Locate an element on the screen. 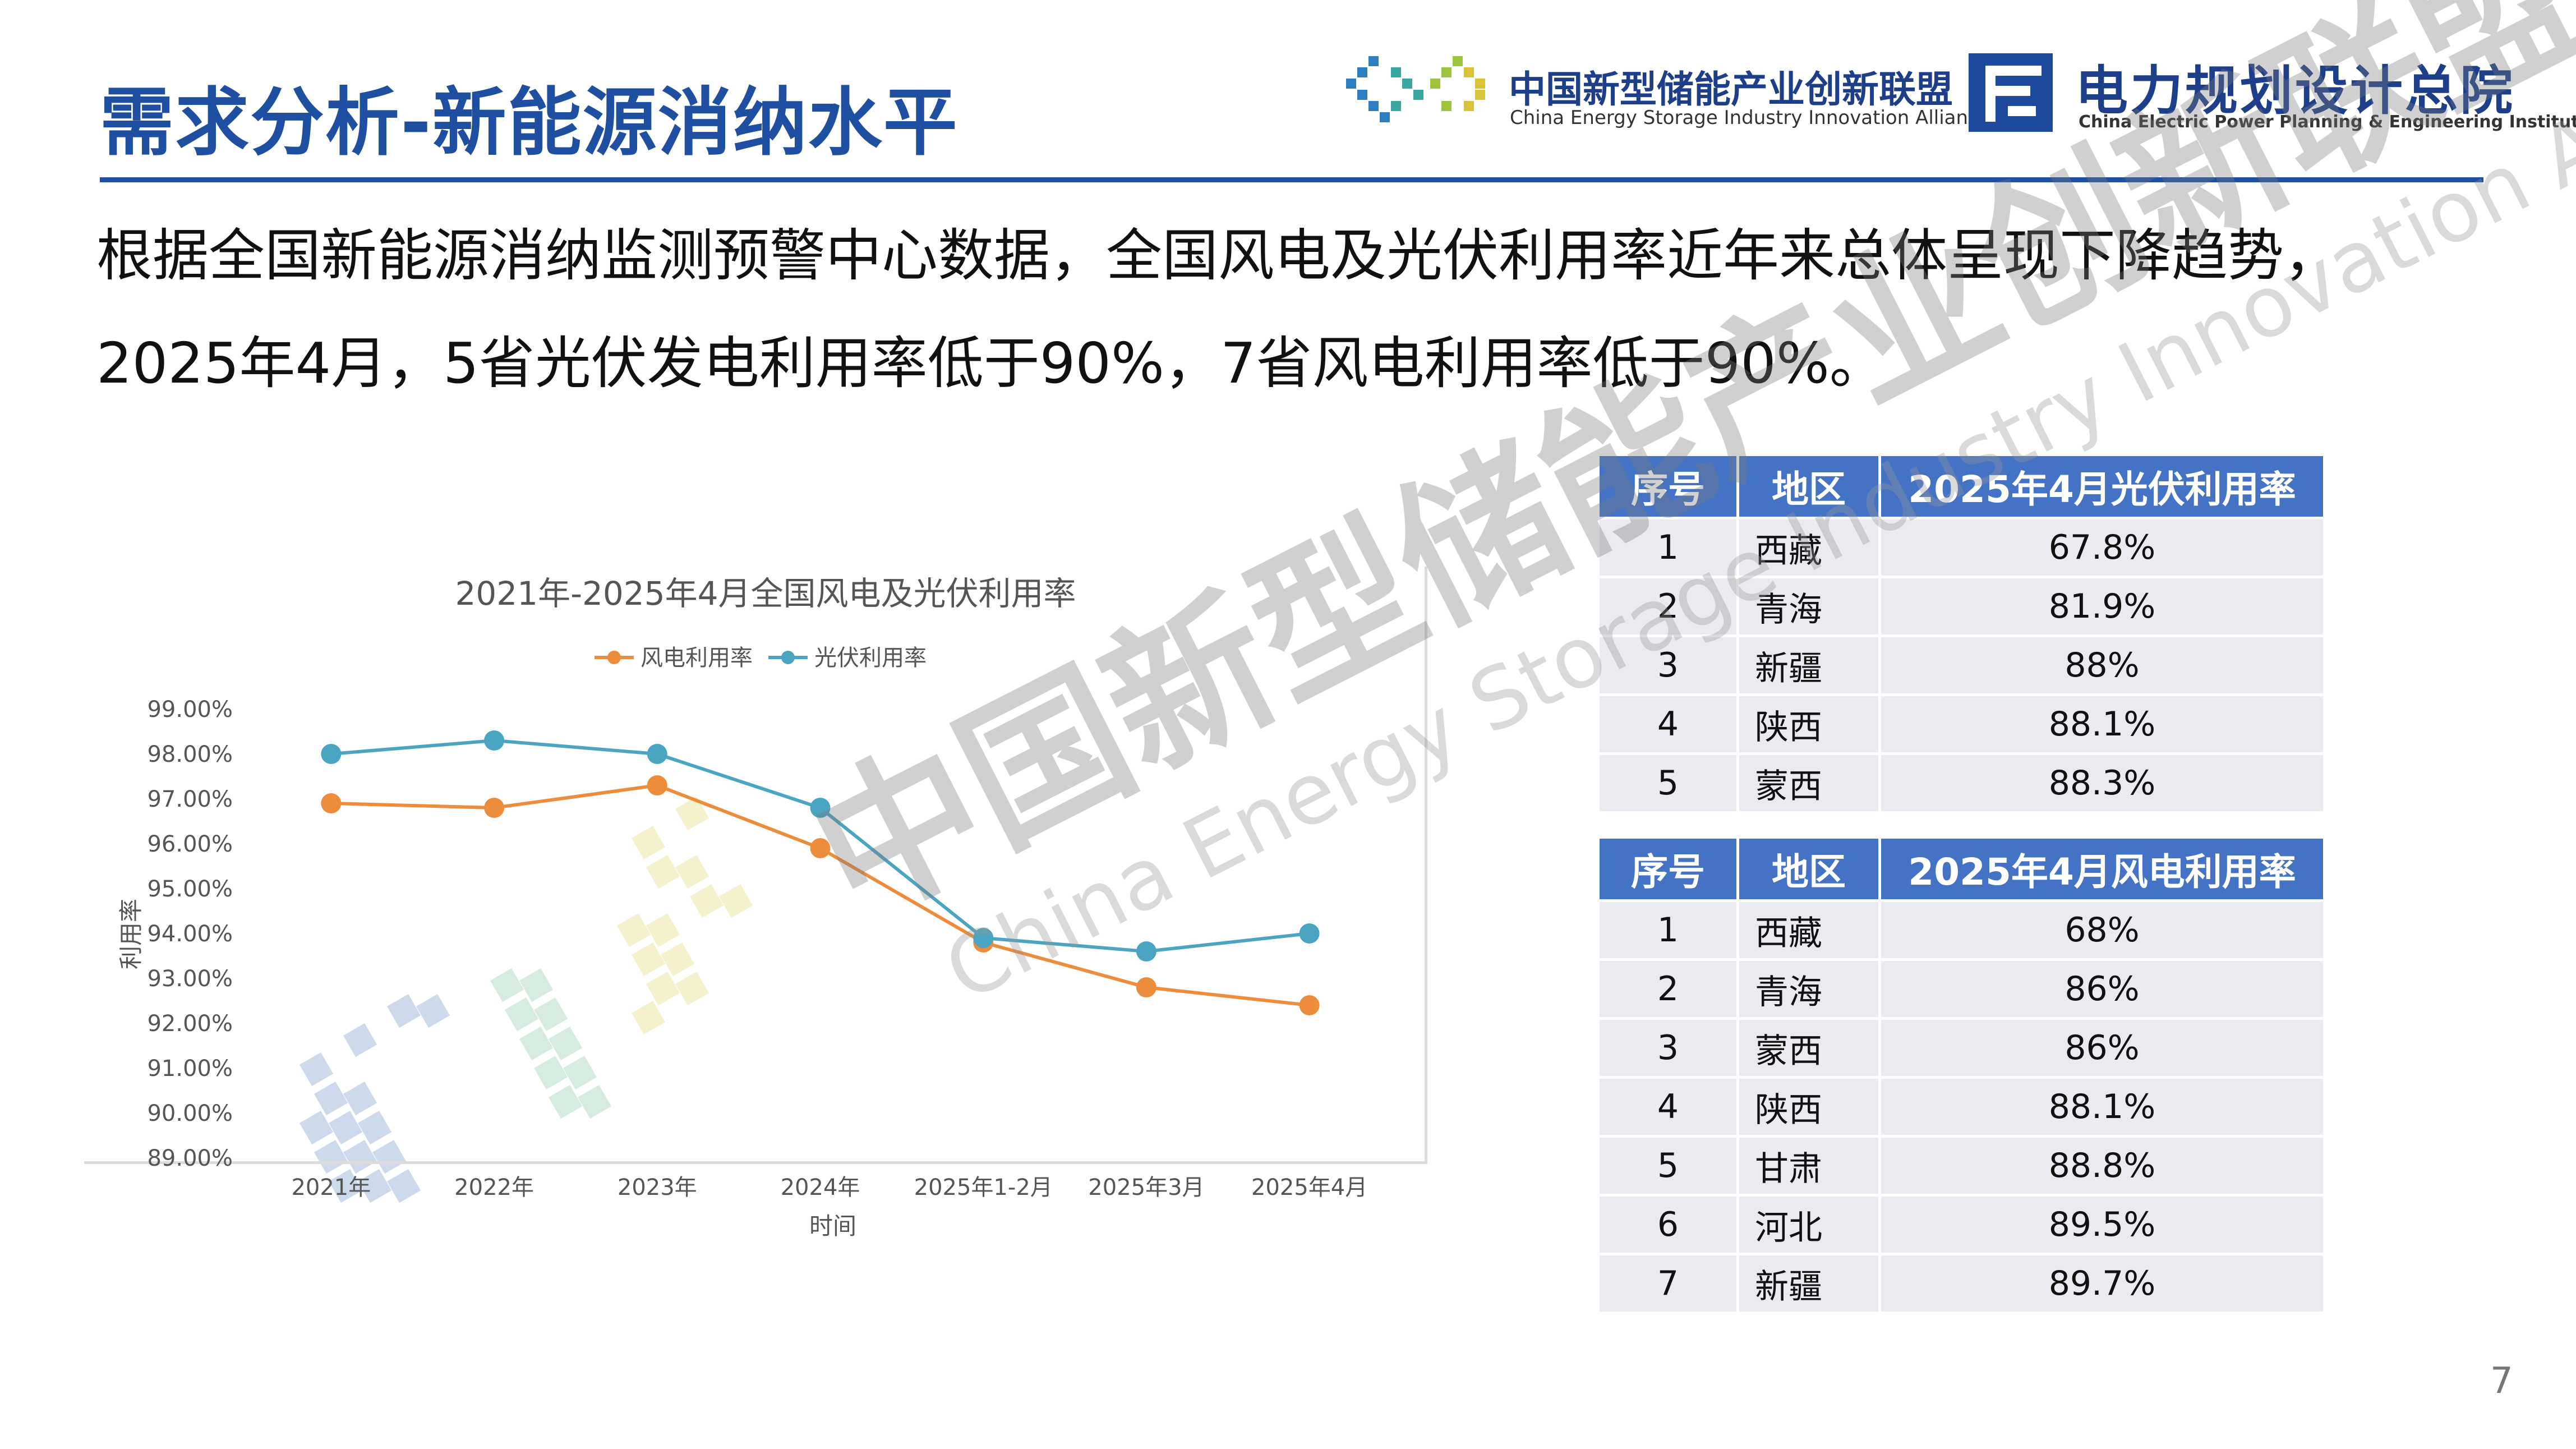 The image size is (2576, 1449). table-row: 1 西藏 67.8% is located at coordinates (1961, 547).